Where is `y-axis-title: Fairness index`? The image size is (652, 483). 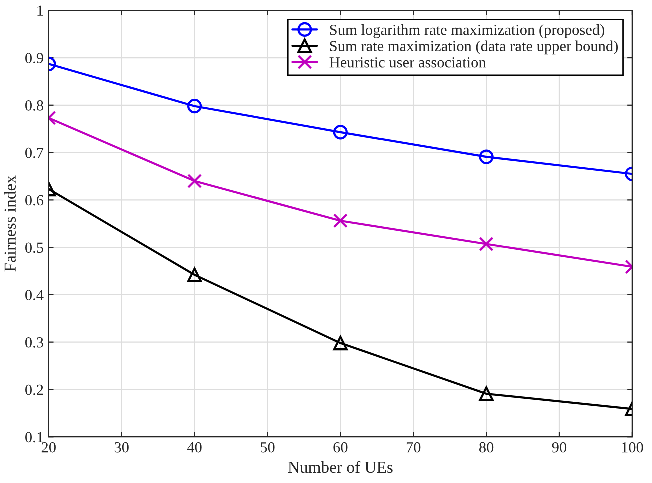 y-axis-title: Fairness index is located at coordinates (10, 224).